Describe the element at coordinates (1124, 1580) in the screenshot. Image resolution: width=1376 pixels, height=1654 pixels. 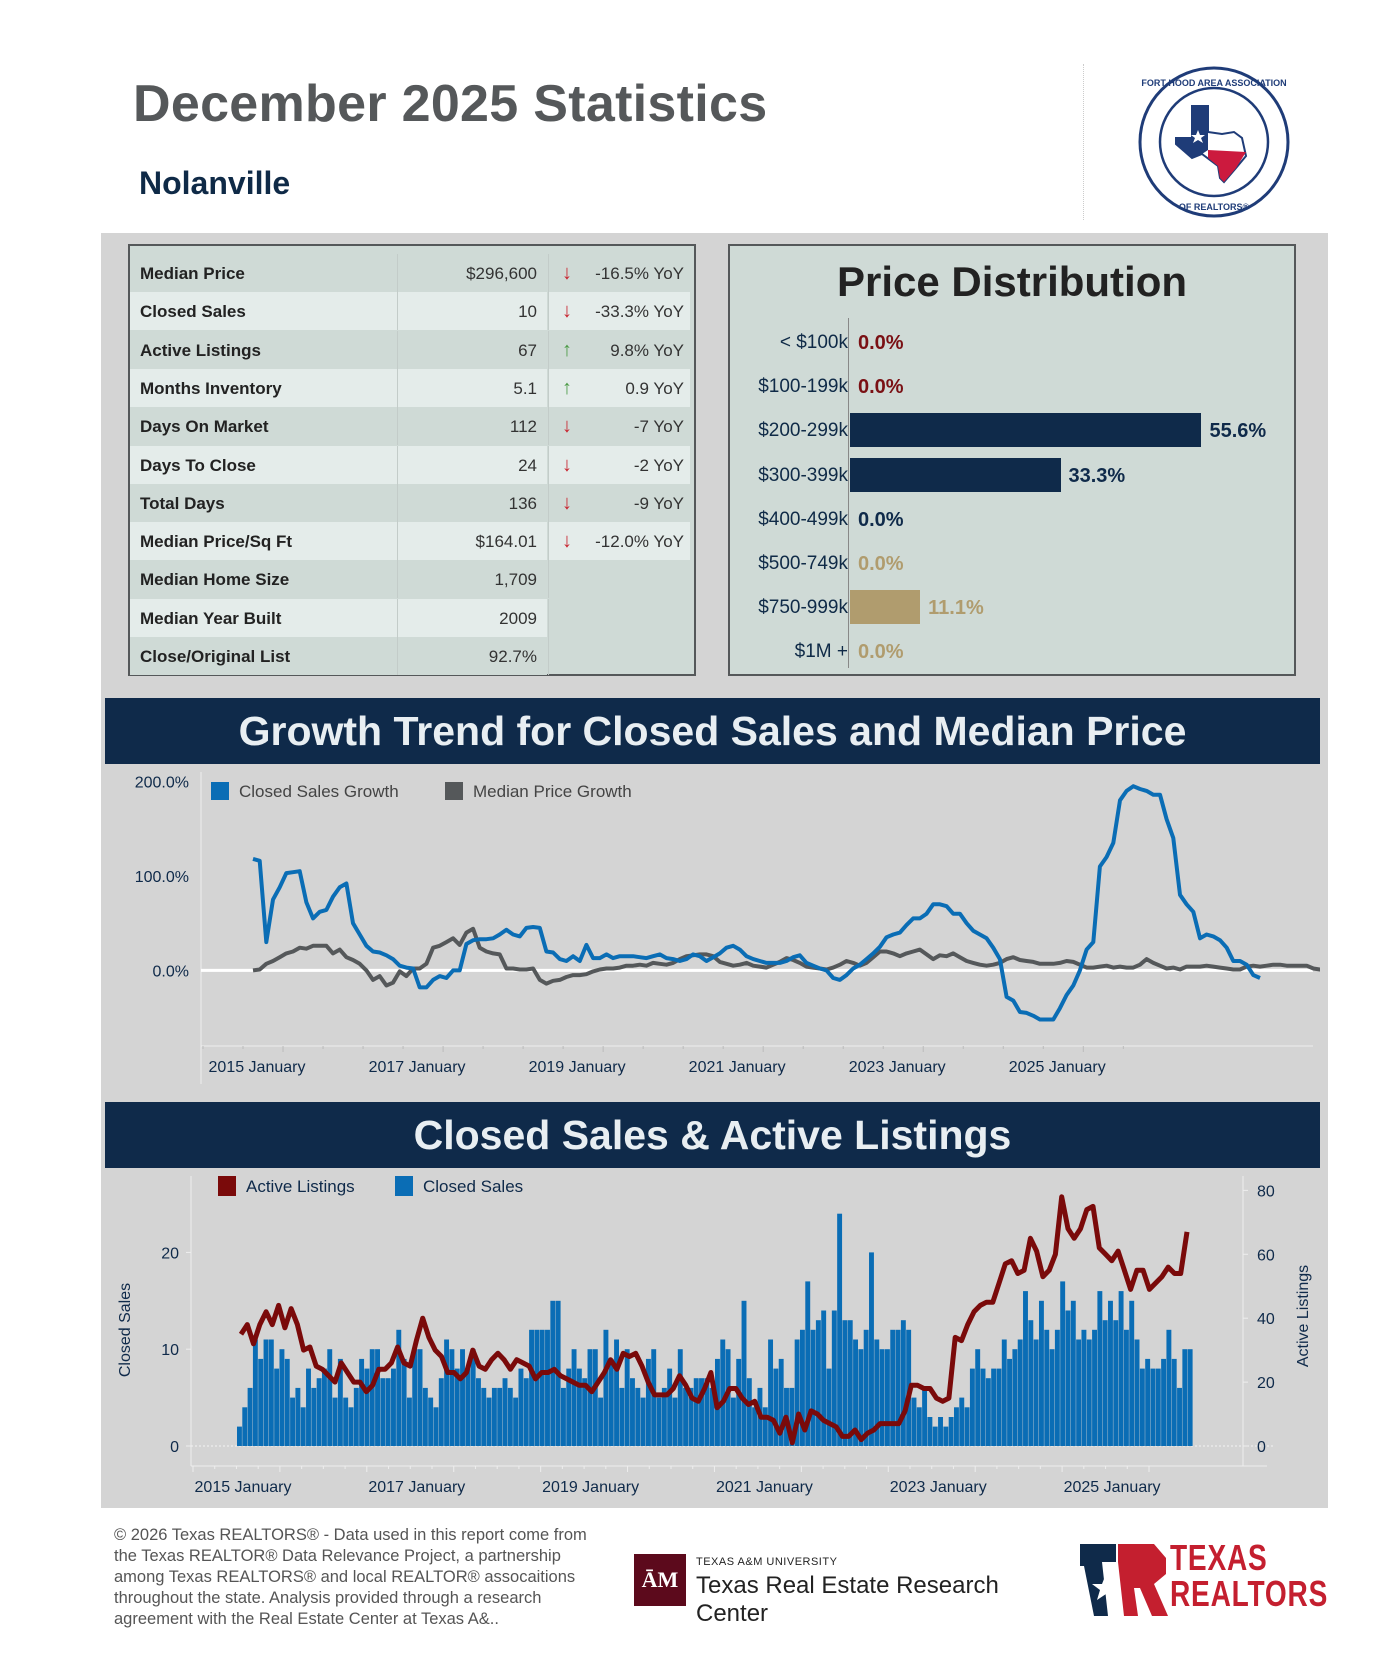
I see `texas-realtors-star-icon` at that location.